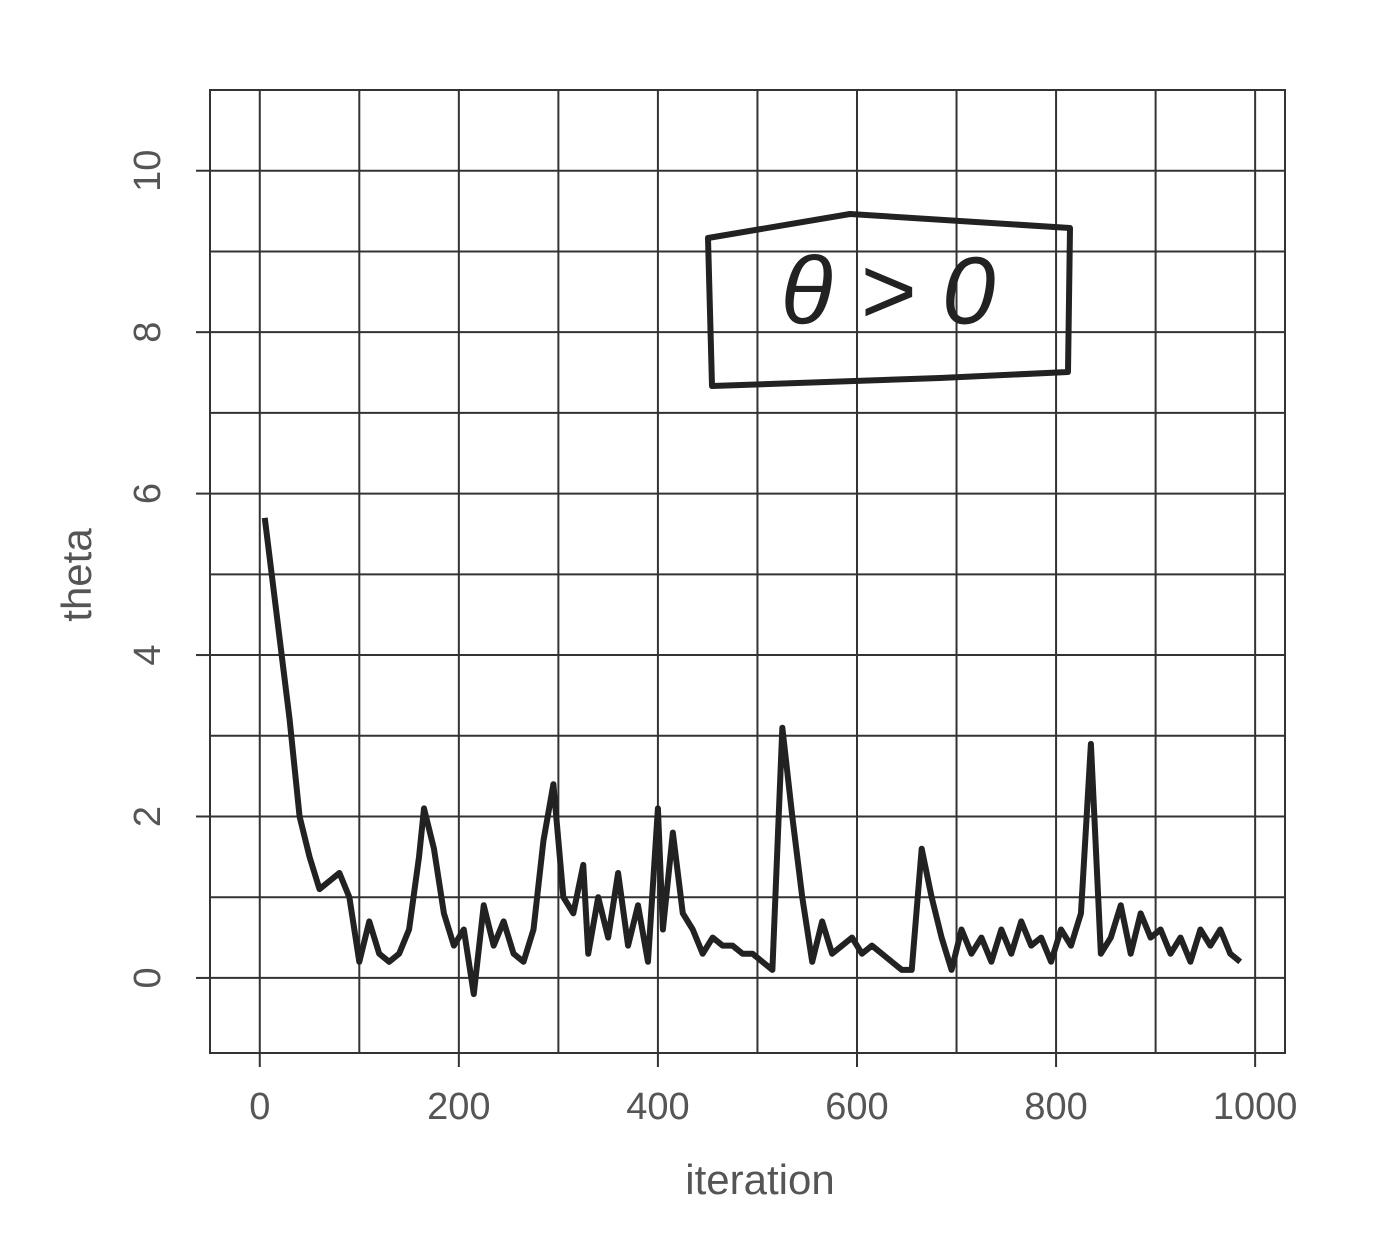 The height and width of the screenshot is (1251, 1382). I want to click on x-tick-label: 0, so click(259, 1107).